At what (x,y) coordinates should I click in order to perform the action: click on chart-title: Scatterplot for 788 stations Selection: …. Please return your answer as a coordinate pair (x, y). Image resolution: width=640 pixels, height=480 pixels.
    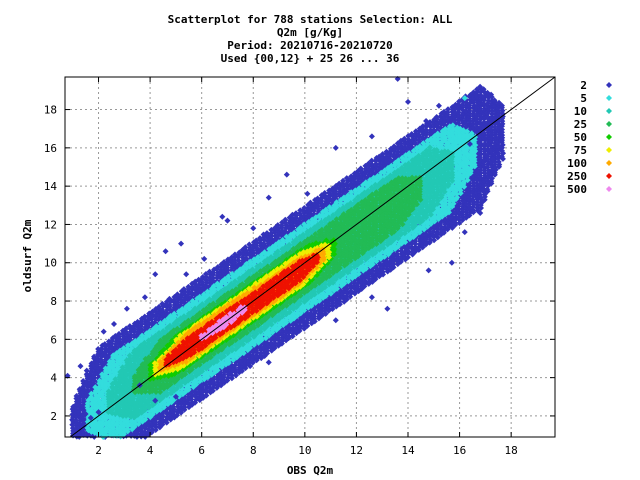
    Looking at the image, I should click on (310, 39).